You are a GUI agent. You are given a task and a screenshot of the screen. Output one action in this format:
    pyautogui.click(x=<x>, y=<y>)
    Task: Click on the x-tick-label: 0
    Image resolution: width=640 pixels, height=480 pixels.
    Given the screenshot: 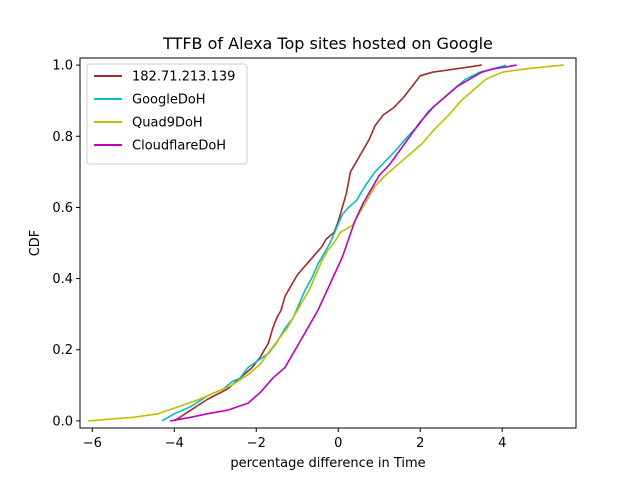 What is the action you would take?
    pyautogui.click(x=338, y=443)
    